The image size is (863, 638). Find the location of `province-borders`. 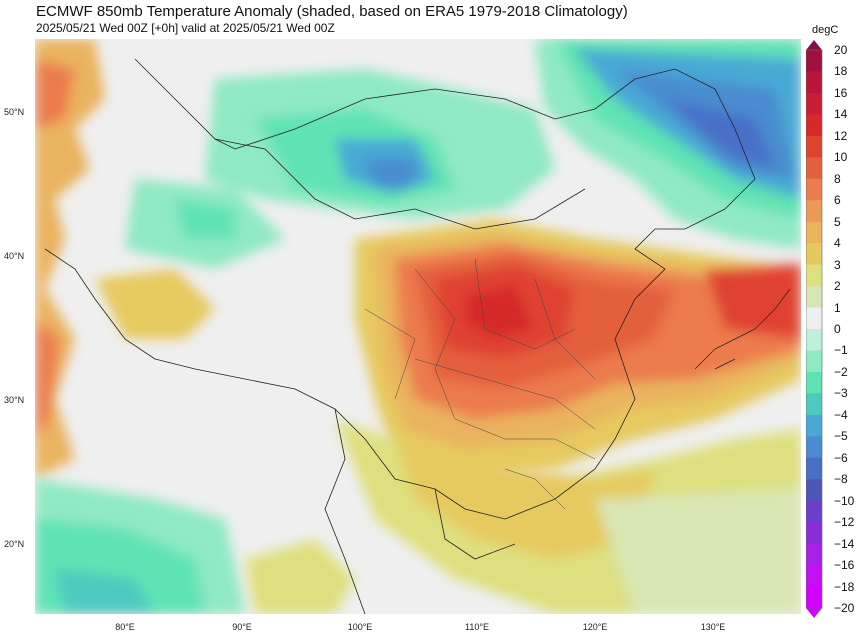

province-borders is located at coordinates (480, 384).